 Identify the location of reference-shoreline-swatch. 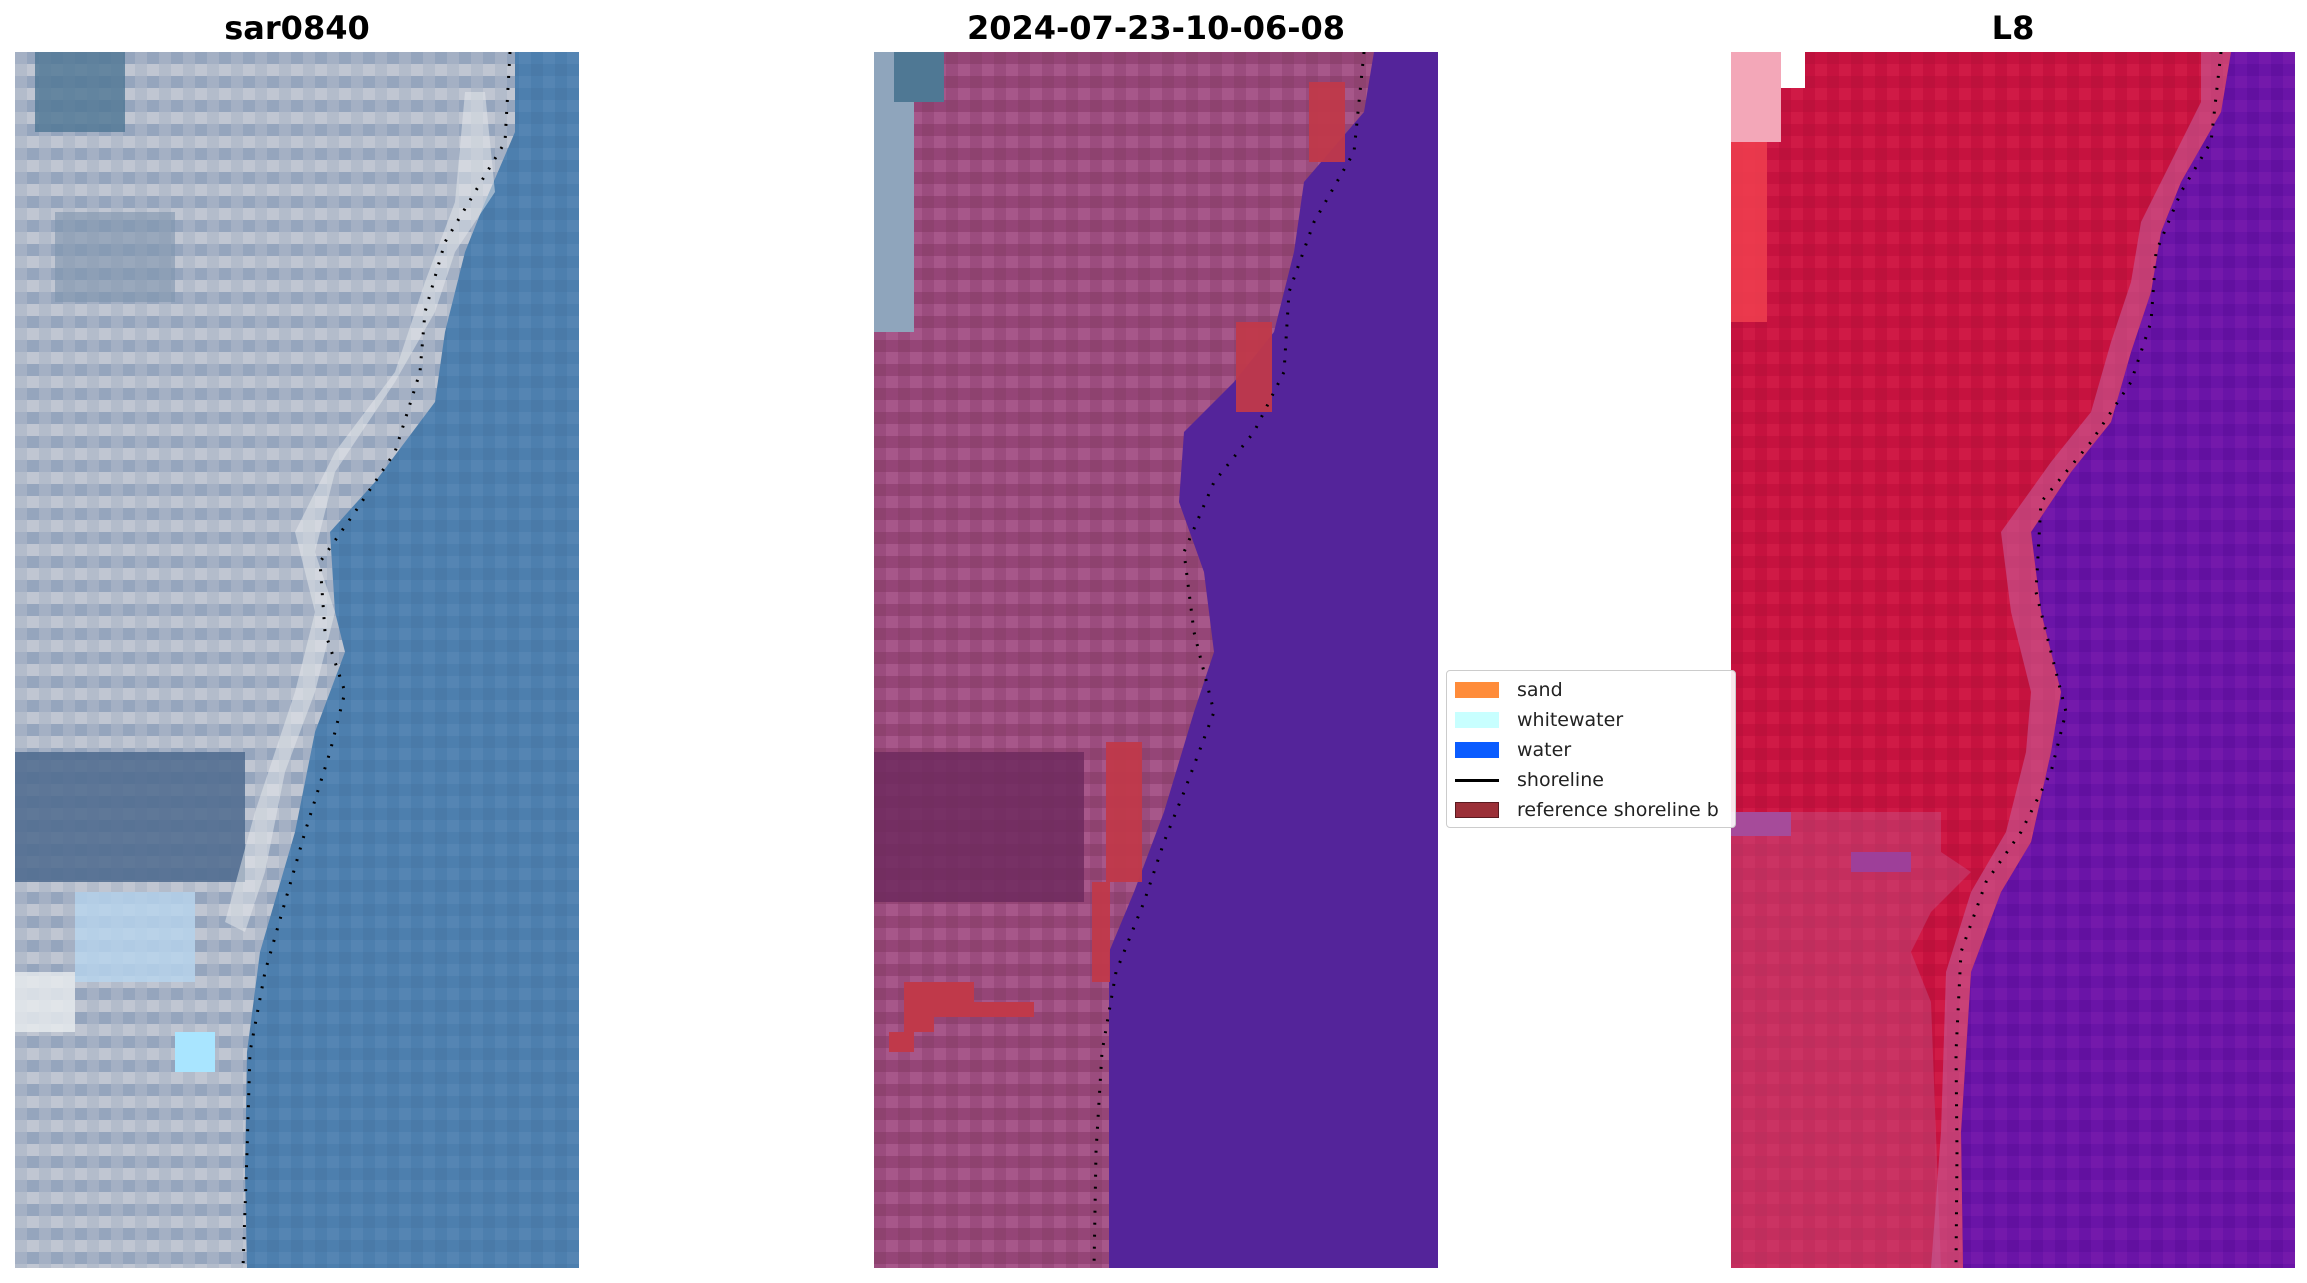
(1477, 810).